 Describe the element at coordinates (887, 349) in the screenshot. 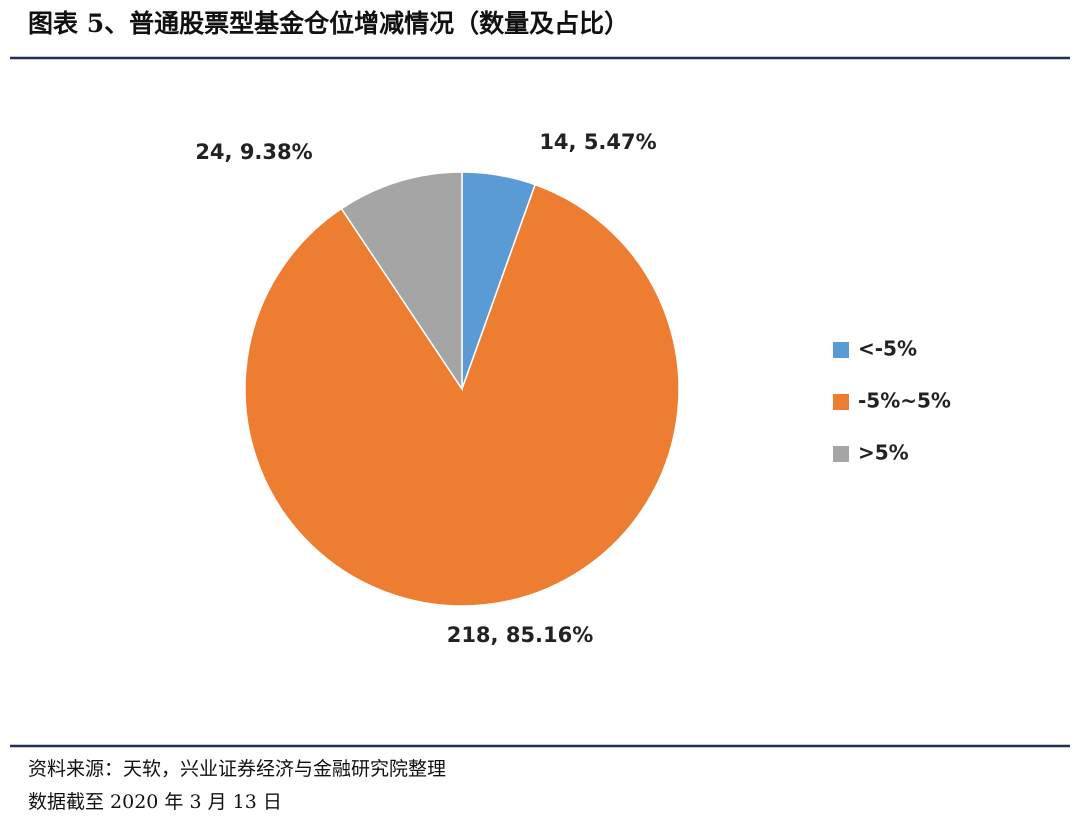

I see `legend-label: <-5%` at that location.